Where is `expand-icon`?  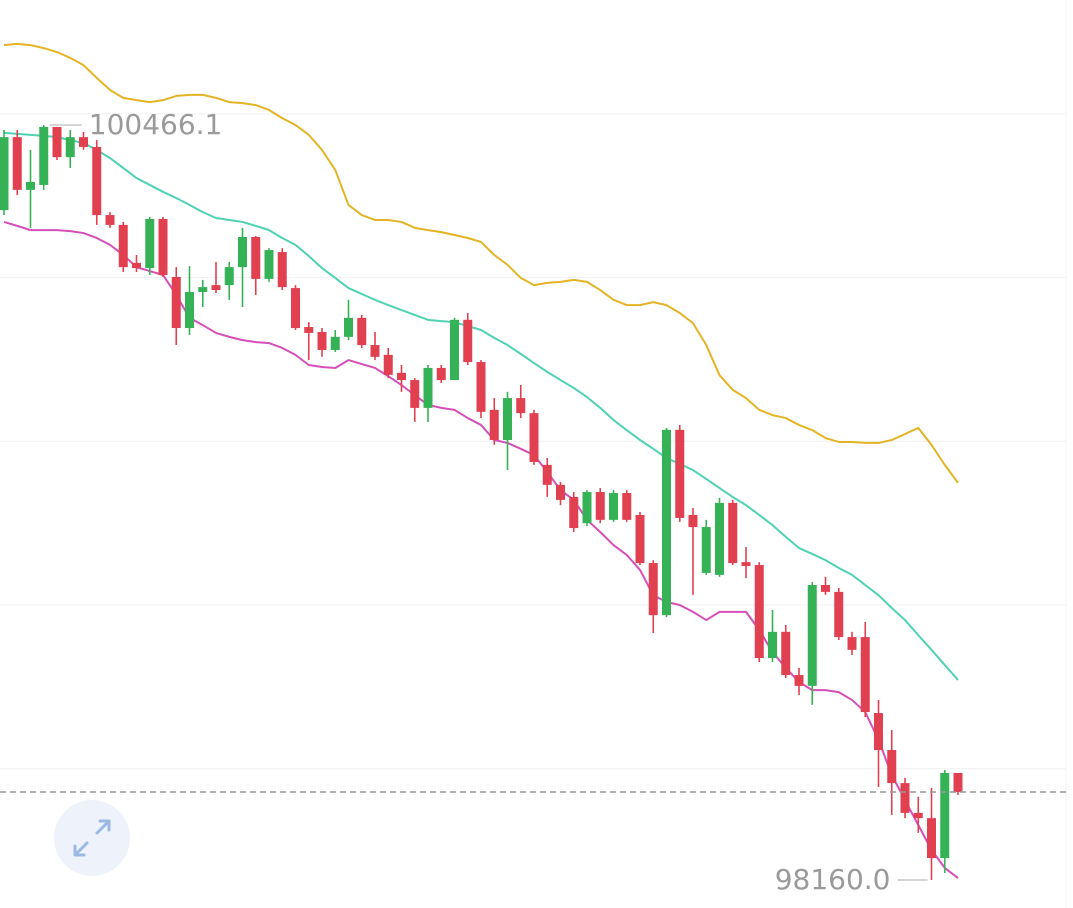 expand-icon is located at coordinates (92, 838).